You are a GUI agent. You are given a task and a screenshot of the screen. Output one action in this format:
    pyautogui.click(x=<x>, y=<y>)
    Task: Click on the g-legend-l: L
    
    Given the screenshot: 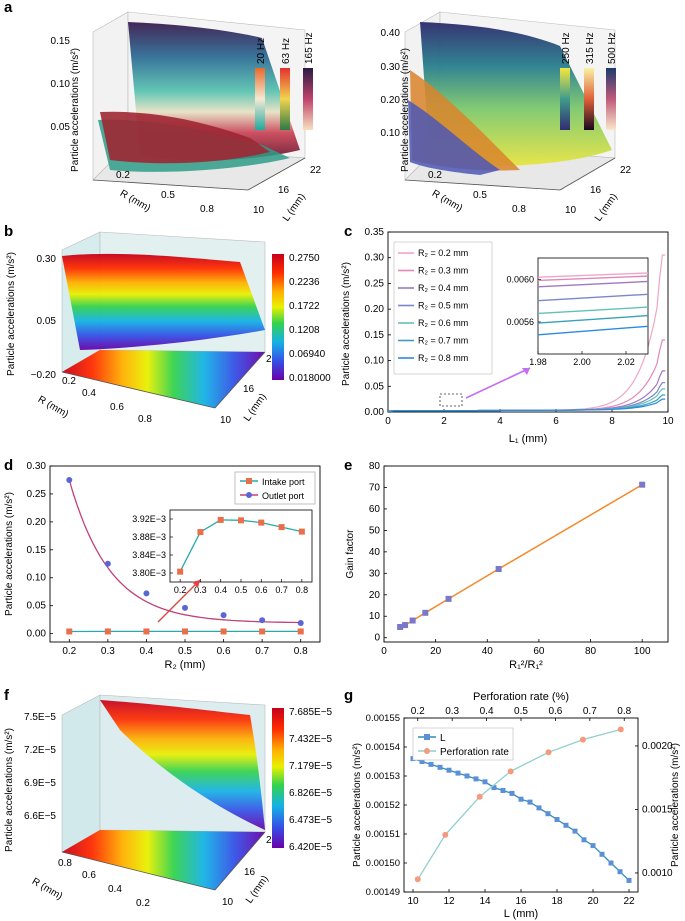 What is the action you would take?
    pyautogui.click(x=443, y=738)
    